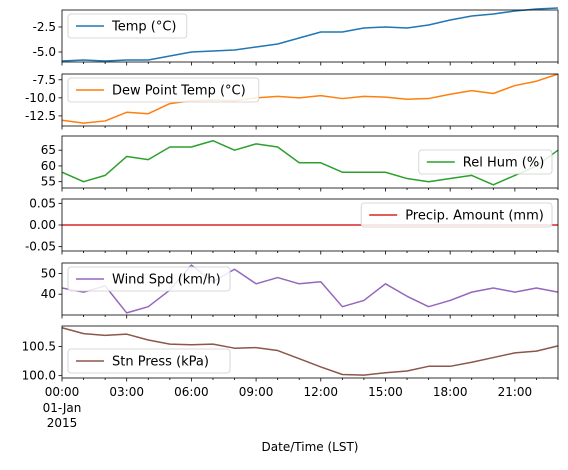 The image size is (568, 470). What do you see at coordinates (474, 216) in the screenshot?
I see `legend-label-3: Precip. Amount (mm)` at bounding box center [474, 216].